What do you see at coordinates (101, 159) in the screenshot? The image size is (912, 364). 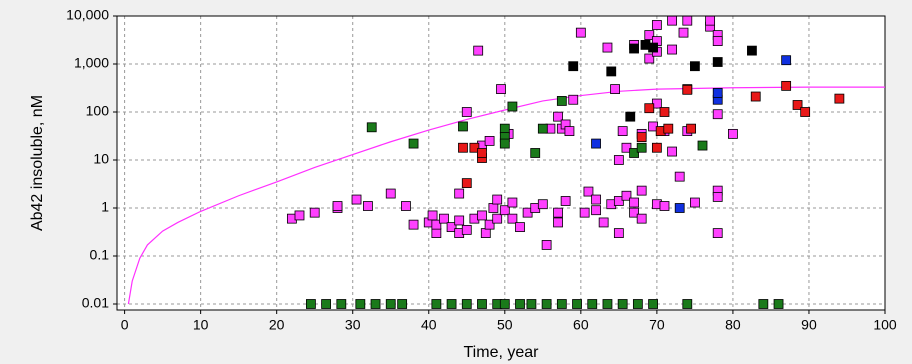 I see `y-tick-label: 10` at bounding box center [101, 159].